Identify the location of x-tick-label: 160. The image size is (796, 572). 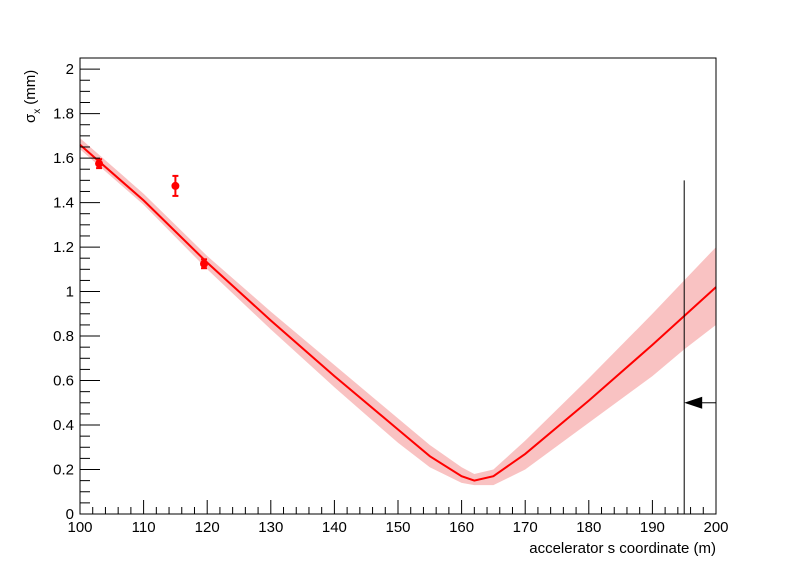
(461, 527).